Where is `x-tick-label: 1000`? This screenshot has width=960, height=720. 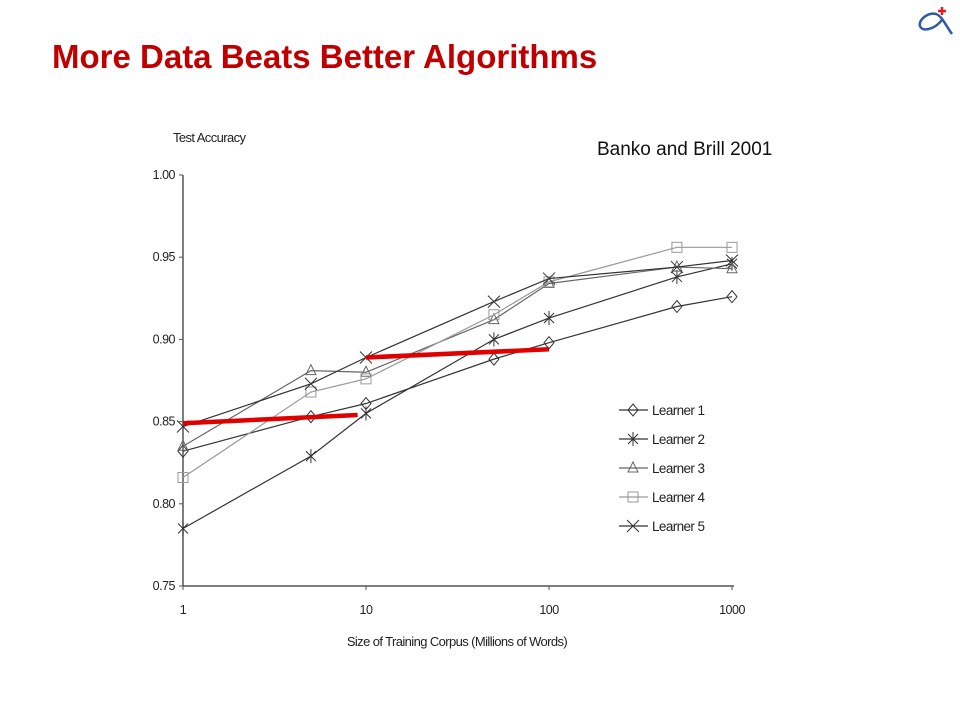
x-tick-label: 1000 is located at coordinates (732, 610).